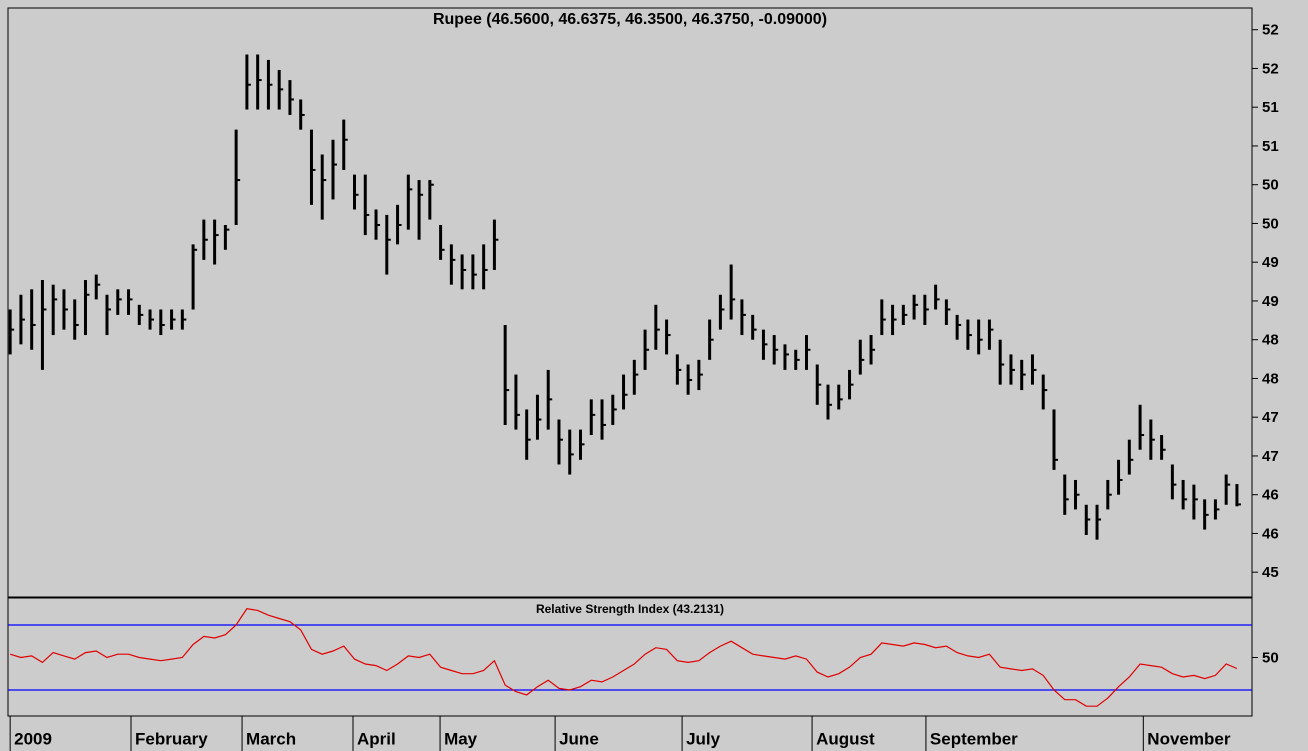  Describe the element at coordinates (703, 738) in the screenshot. I see `x-tick-label: July` at that location.